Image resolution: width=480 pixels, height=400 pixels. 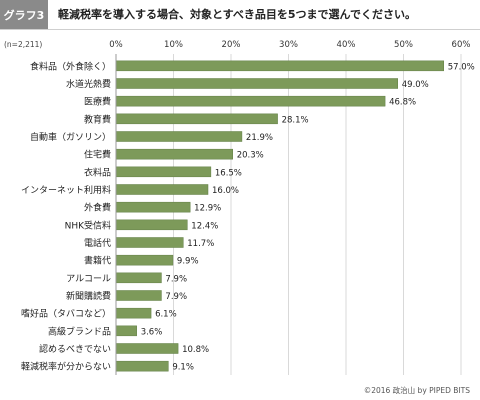 What do you see at coordinates (415, 85) in the screenshot?
I see `value-label: 49.0%` at bounding box center [415, 85].